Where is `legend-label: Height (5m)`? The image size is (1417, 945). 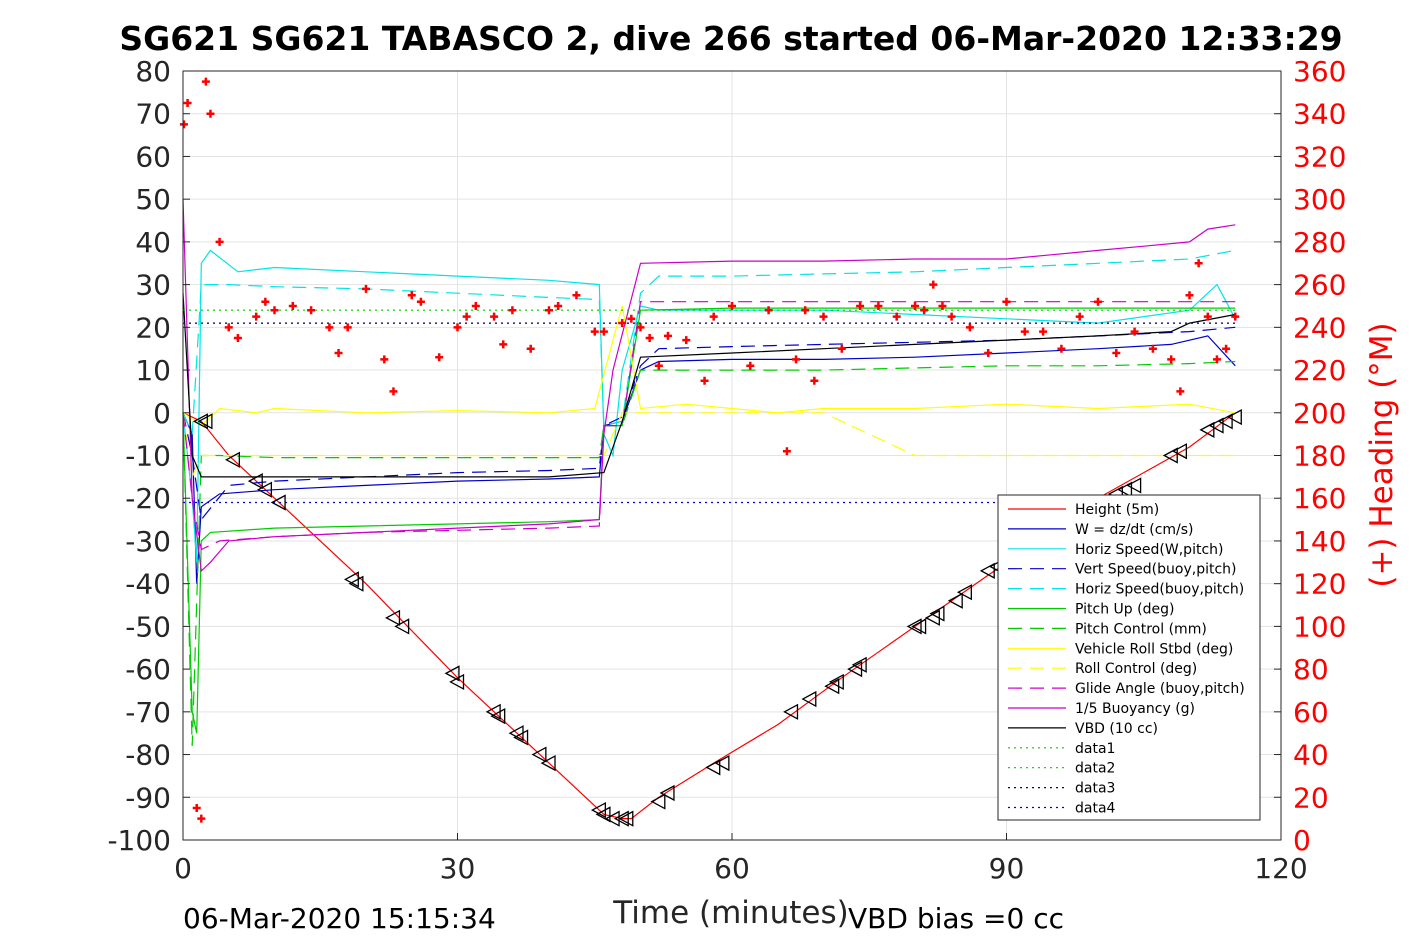 legend-label: Height (5m) is located at coordinates (1117, 510).